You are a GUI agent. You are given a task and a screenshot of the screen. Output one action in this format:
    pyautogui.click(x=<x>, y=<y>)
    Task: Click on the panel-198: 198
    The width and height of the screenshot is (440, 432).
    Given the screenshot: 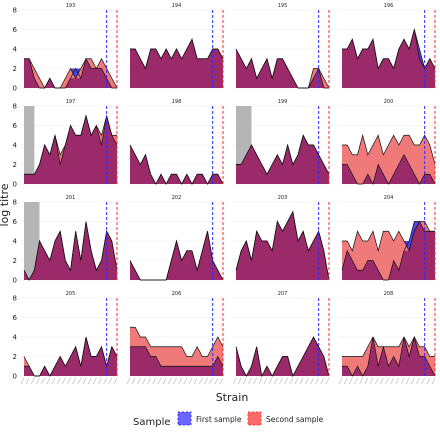 What is the action you would take?
    pyautogui.click(x=176, y=140)
    